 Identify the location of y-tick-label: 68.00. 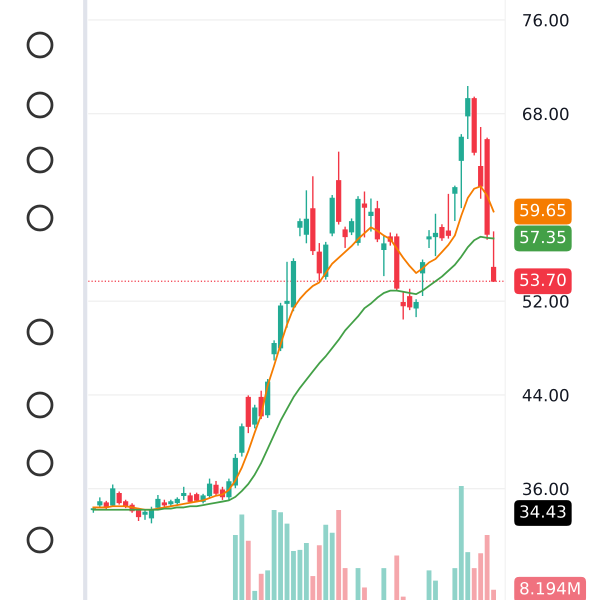
(545, 114).